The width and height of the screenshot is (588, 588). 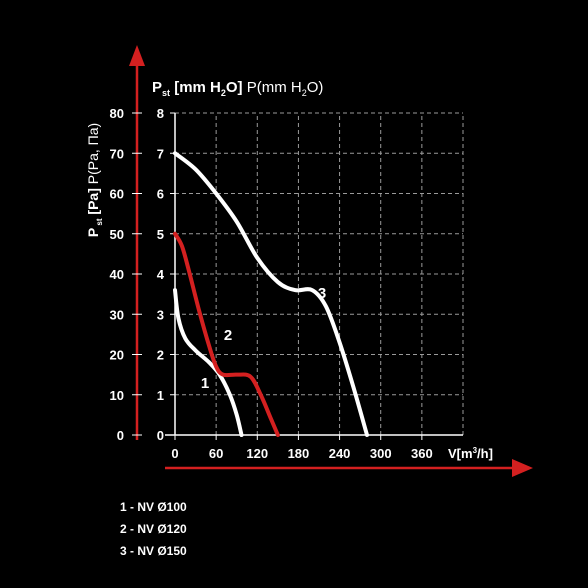 What do you see at coordinates (117, 153) in the screenshot?
I see `y-pa-tick-label: 70` at bounding box center [117, 153].